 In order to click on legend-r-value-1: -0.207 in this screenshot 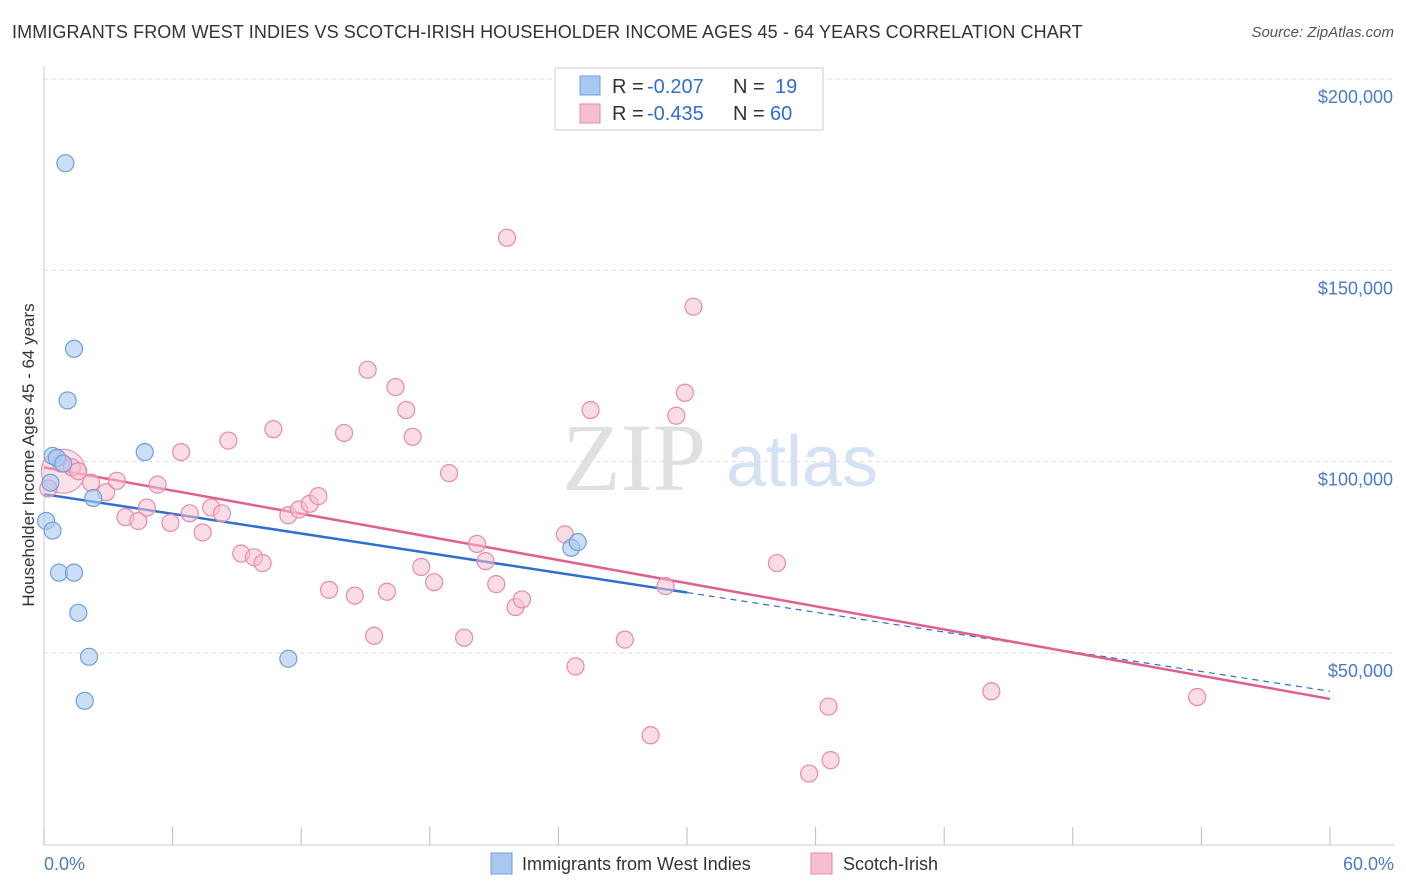, I will do `click(675, 87)`.